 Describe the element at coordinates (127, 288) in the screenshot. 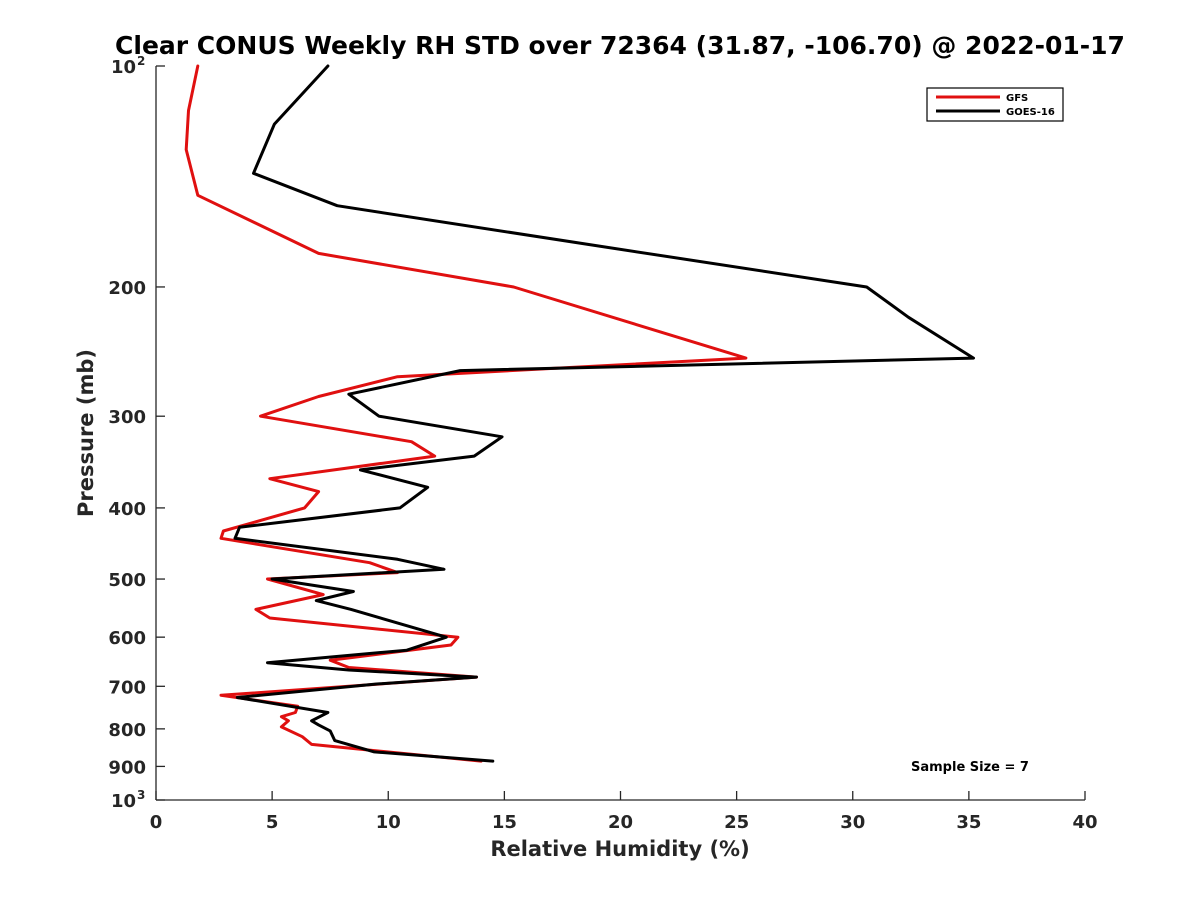

I see `y-tick-label: 200` at that location.